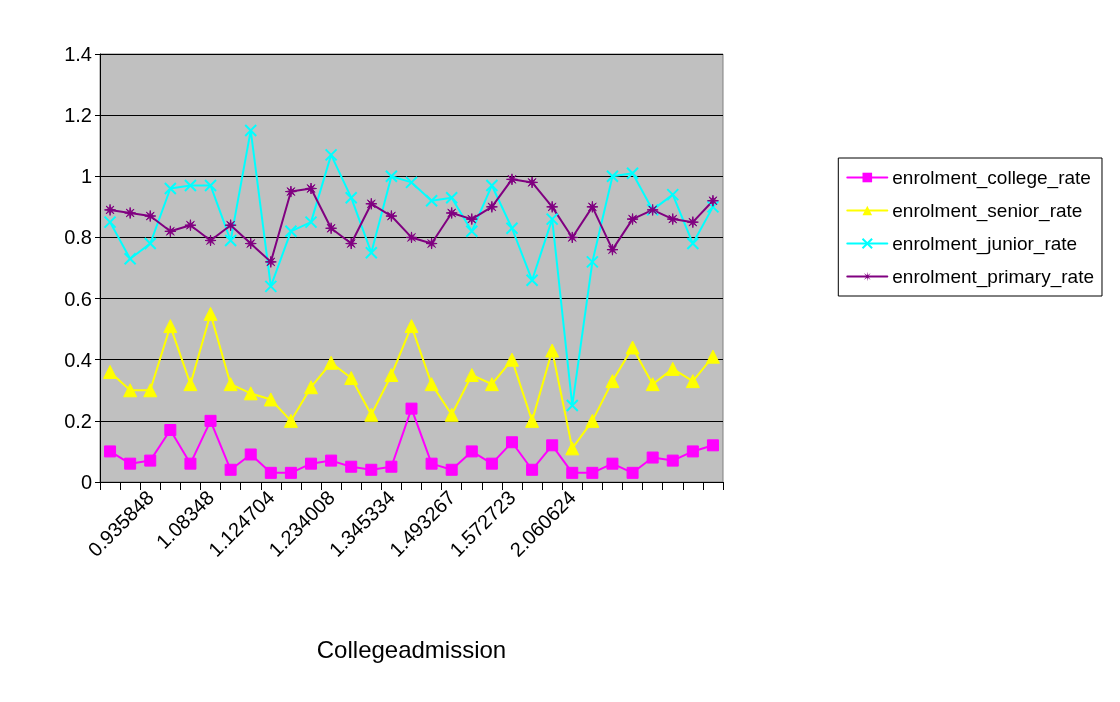 Image resolution: width=1120 pixels, height=702 pixels. What do you see at coordinates (985, 244) in the screenshot?
I see `legend-label: enrolment_junior_rate` at bounding box center [985, 244].